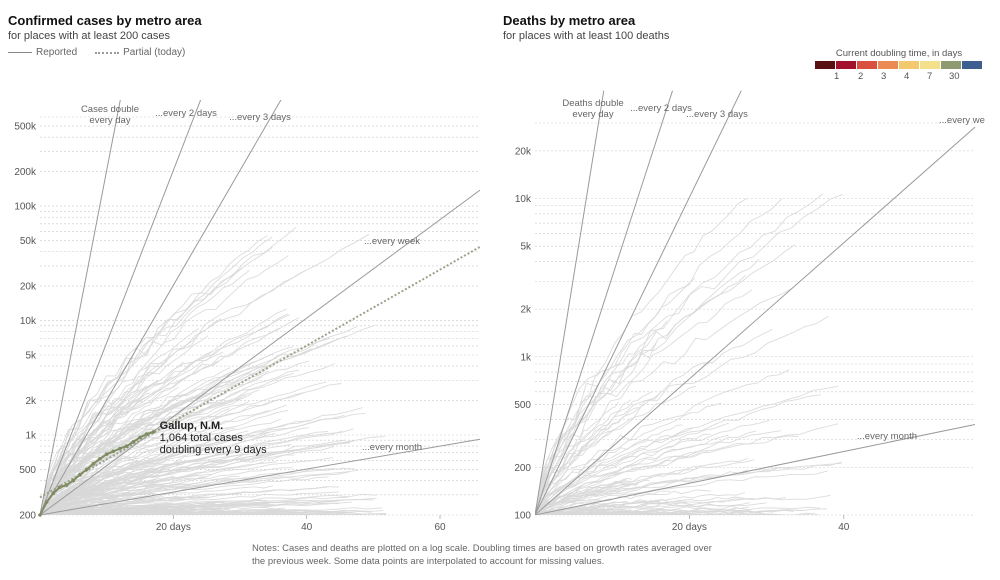 Image resolution: width=1000 pixels, height=580 pixels. Describe the element at coordinates (884, 76) in the screenshot. I see `doubling-legend-tick: 3` at that location.